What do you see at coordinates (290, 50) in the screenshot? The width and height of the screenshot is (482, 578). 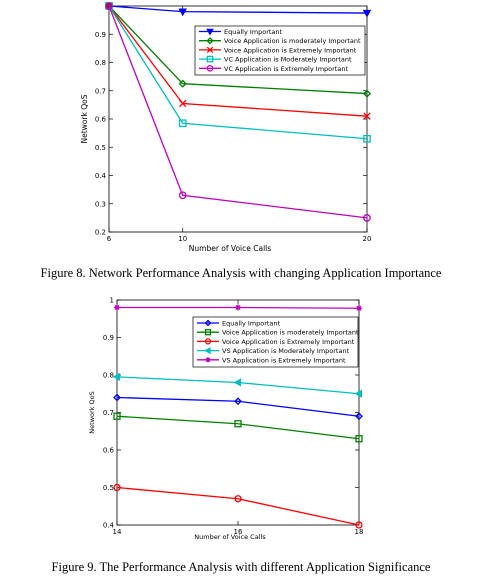 I see `fig8-legend-label: Voice Application is Extremely Important` at bounding box center [290, 50].